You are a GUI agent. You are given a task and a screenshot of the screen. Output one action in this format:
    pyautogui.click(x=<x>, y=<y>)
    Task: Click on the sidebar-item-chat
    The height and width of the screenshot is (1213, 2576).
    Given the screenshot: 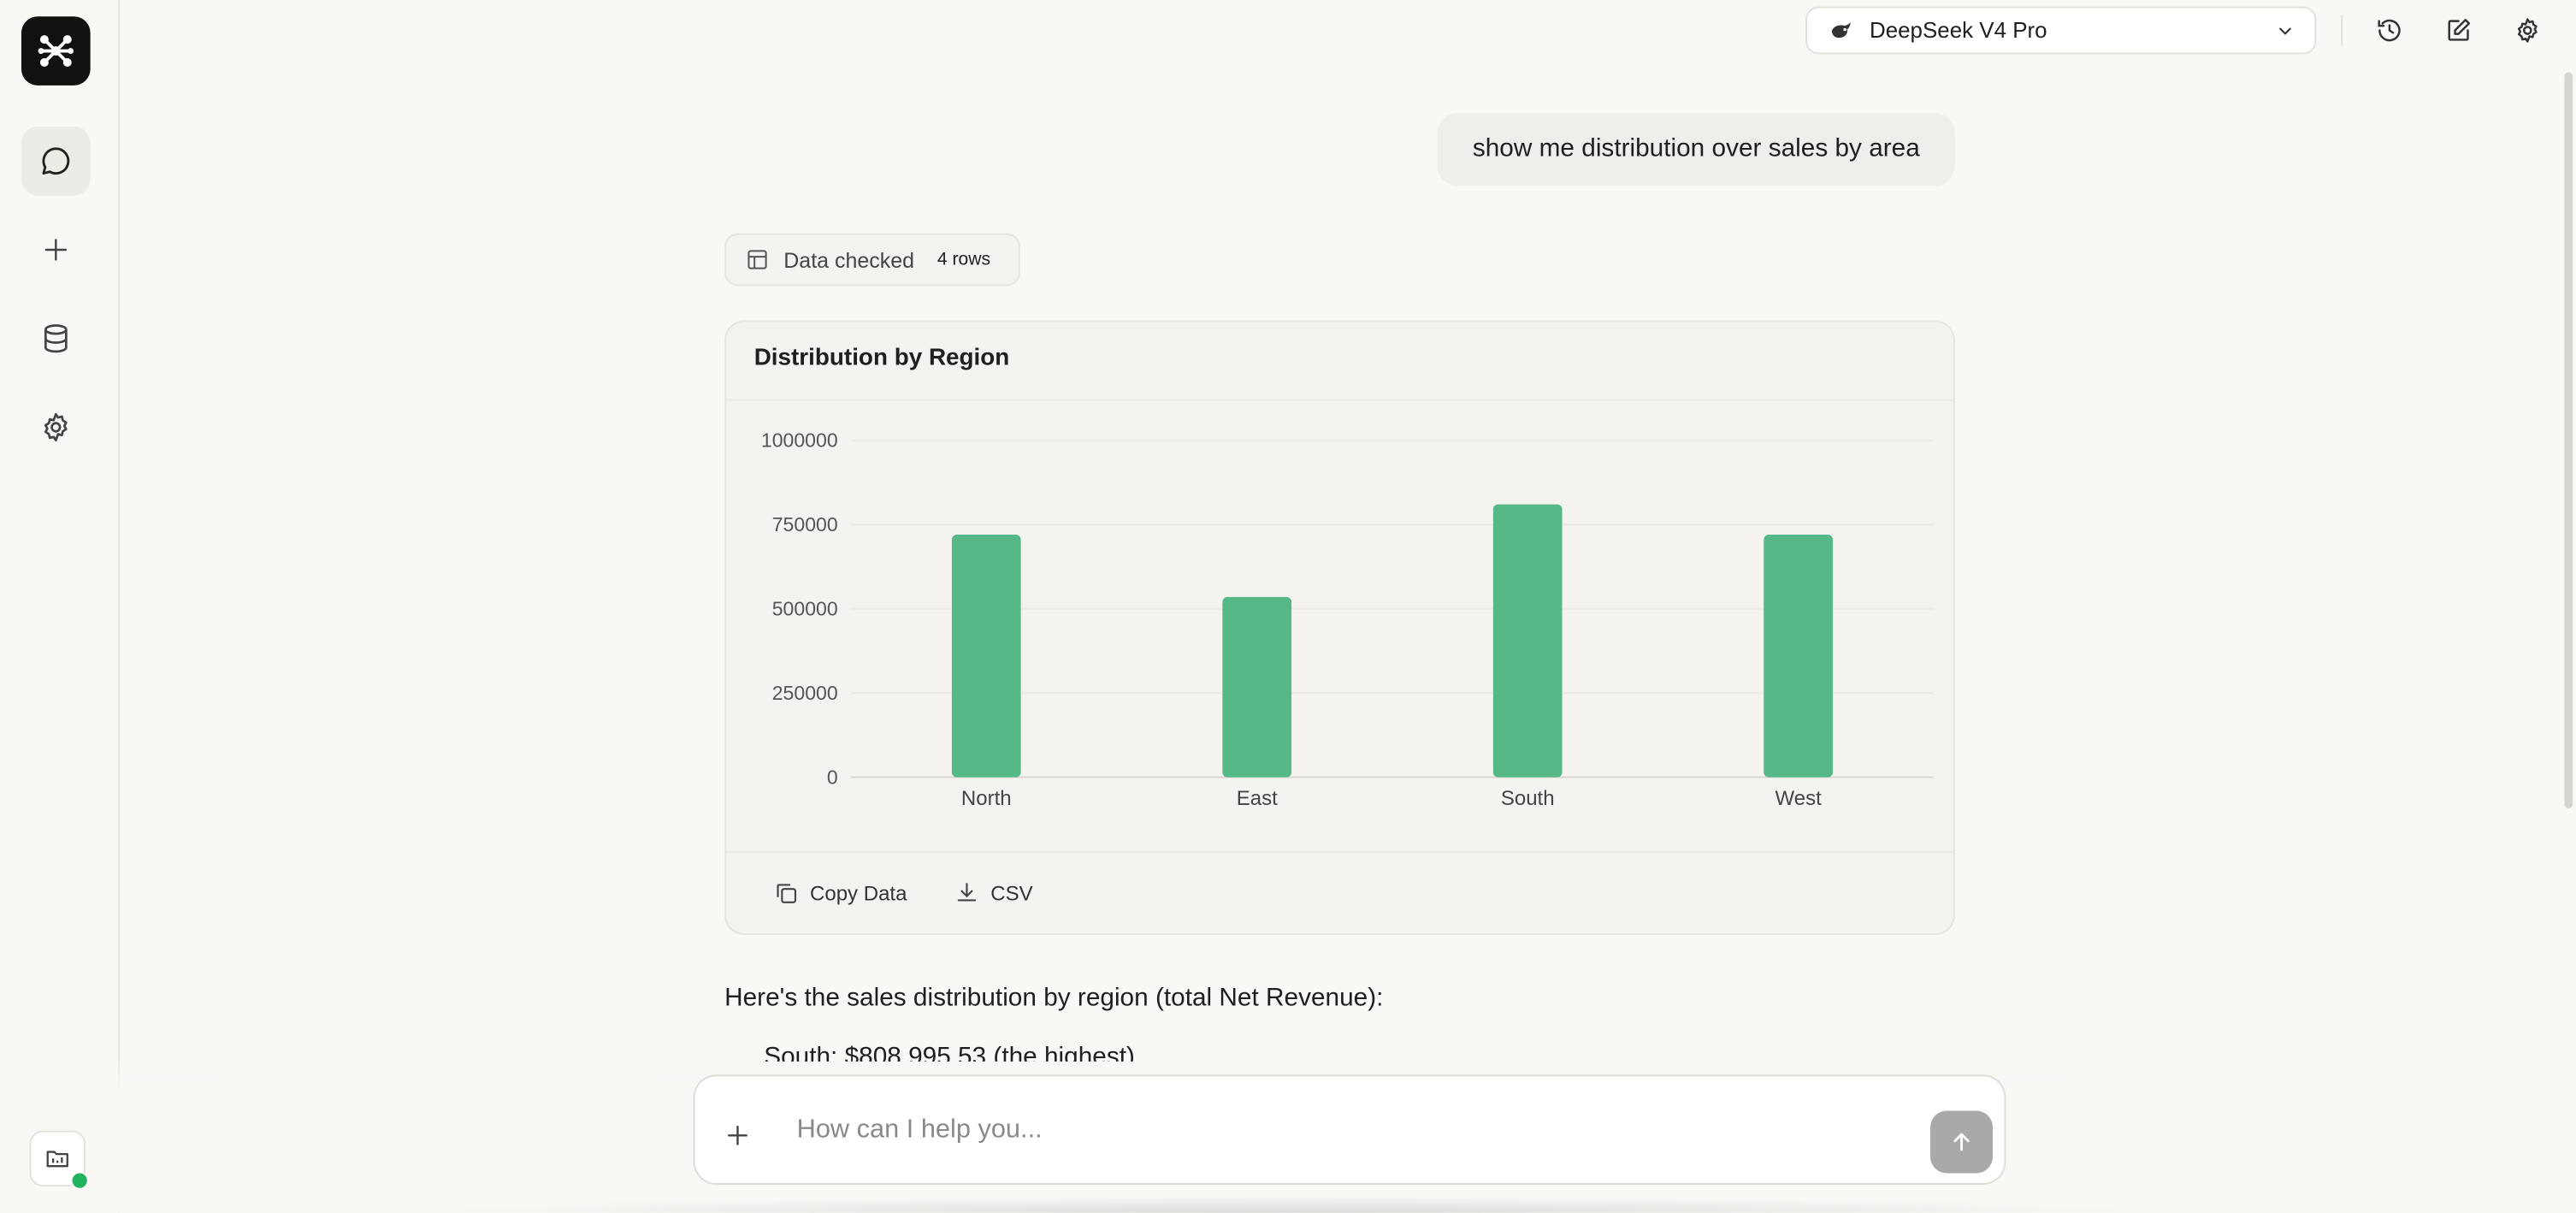 What is the action you would take?
    pyautogui.click(x=56, y=161)
    